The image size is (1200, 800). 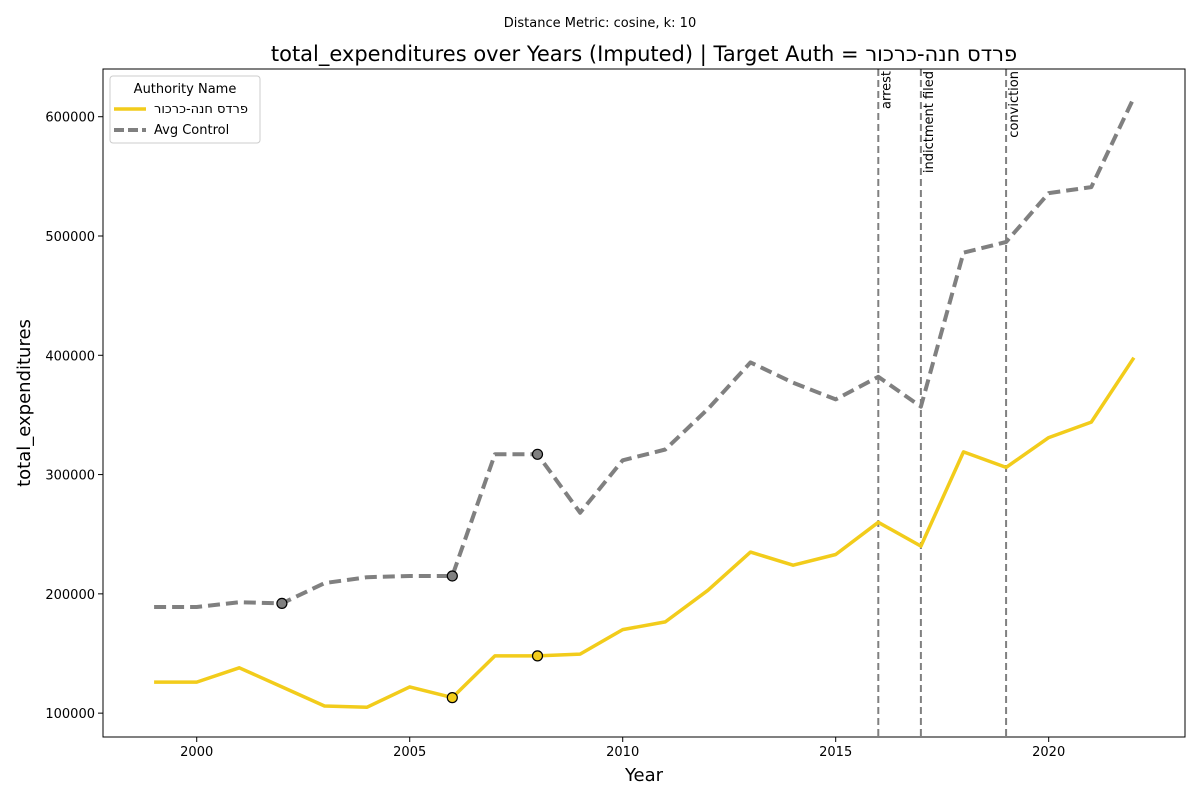 What do you see at coordinates (185, 89) in the screenshot?
I see `legend-title: Authority Name` at bounding box center [185, 89].